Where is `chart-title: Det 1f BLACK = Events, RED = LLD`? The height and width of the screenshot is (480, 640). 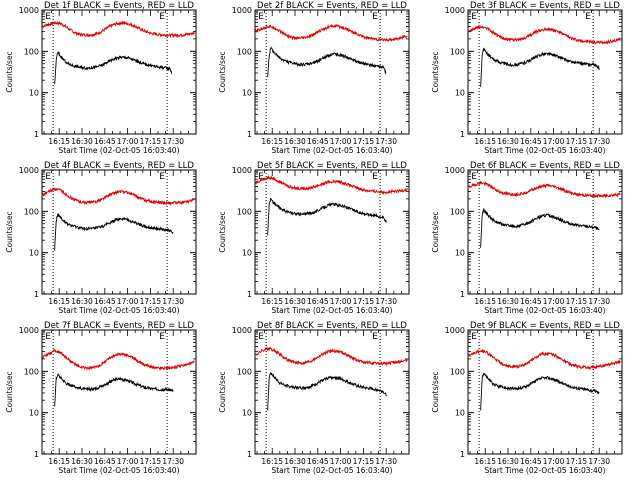 chart-title: Det 1f BLACK = Events, RED = LLD is located at coordinates (119, 6).